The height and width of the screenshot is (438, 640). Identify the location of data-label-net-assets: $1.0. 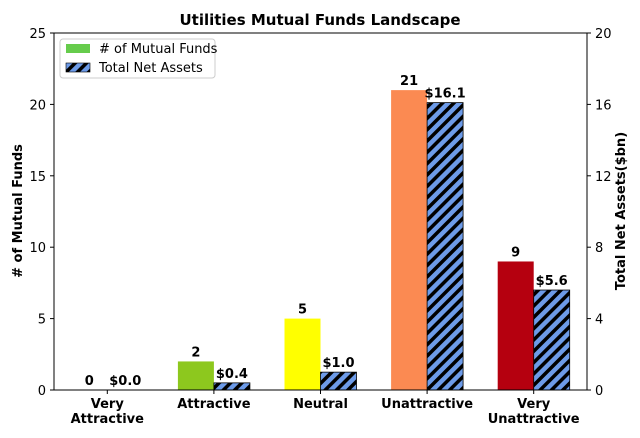
(338, 363).